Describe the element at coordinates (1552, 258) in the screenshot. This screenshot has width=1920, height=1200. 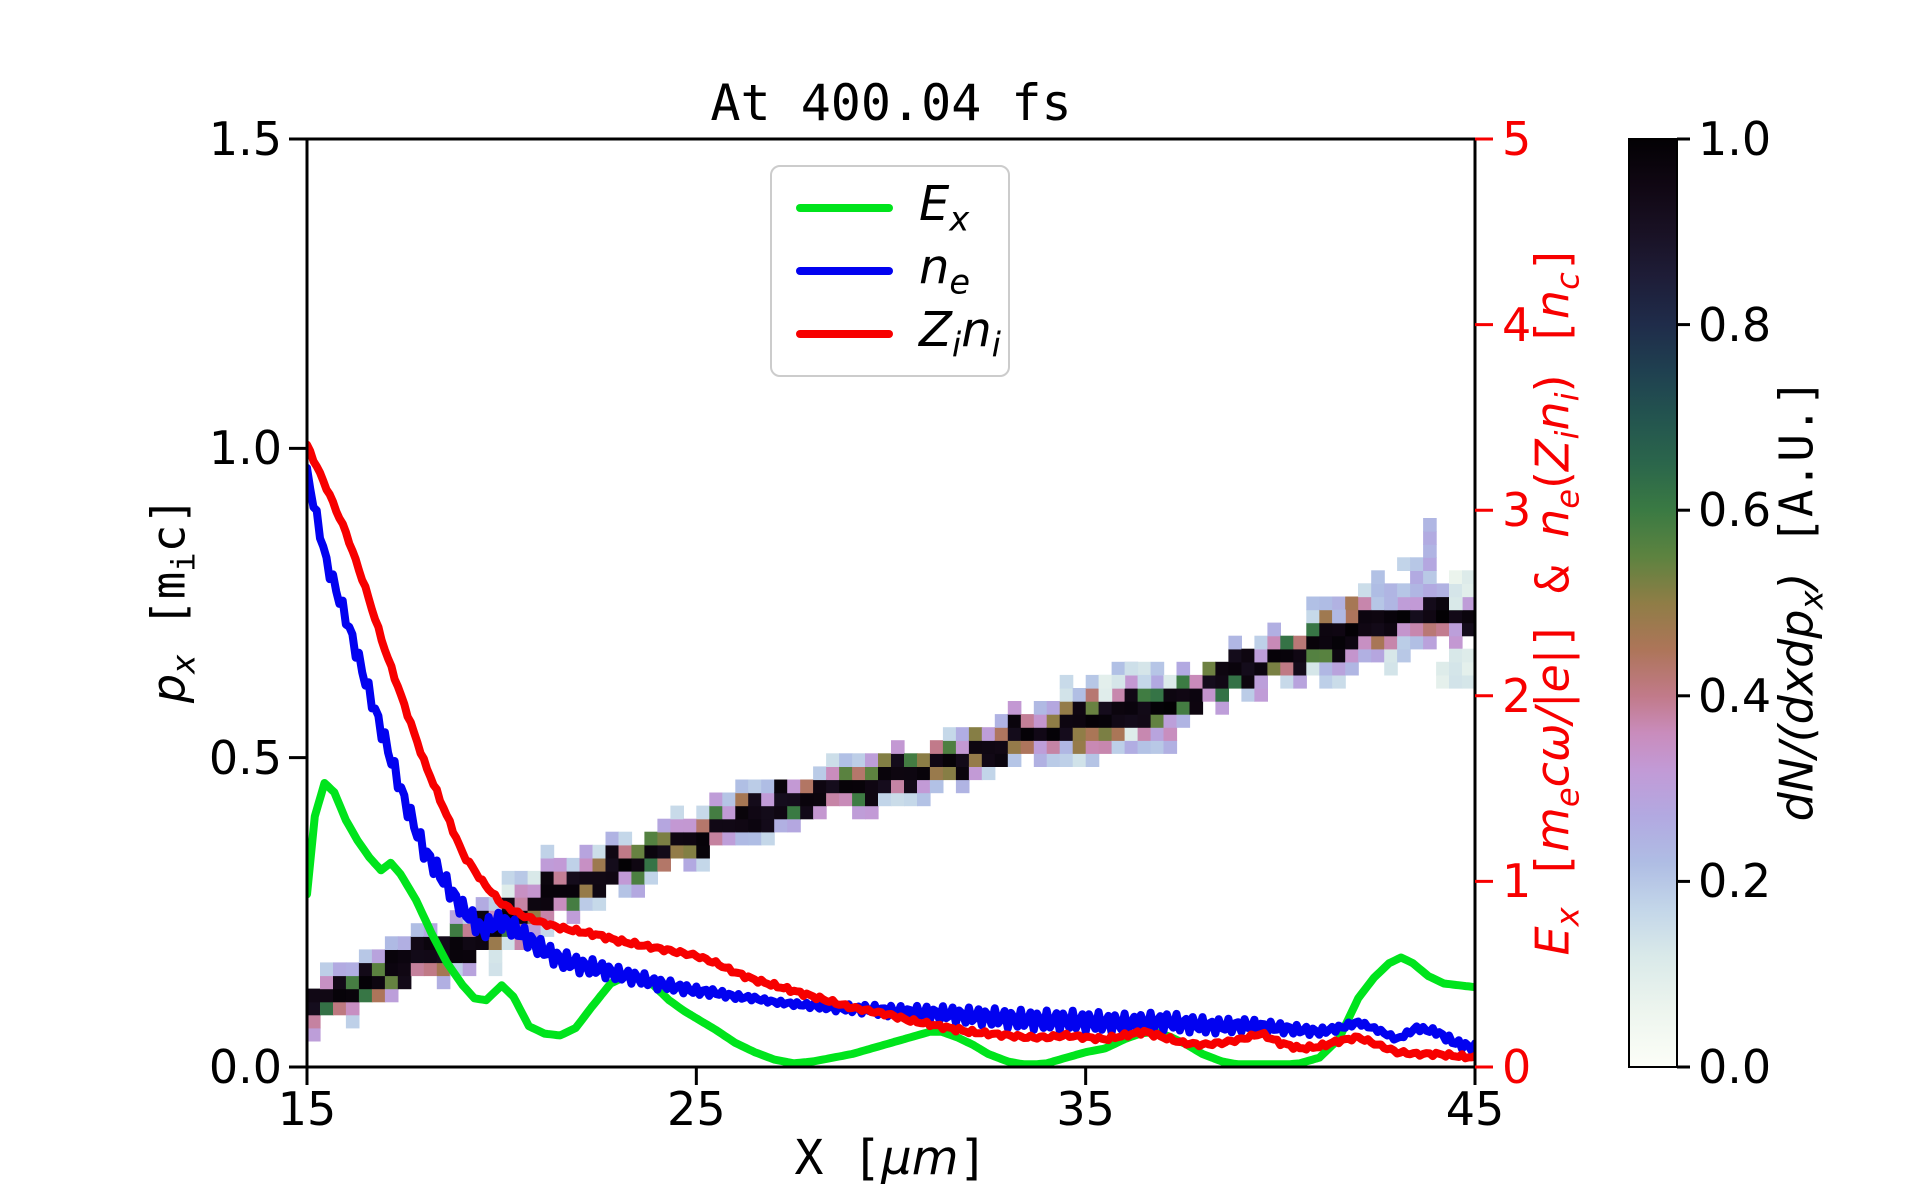
I see `y-axis-label-right-part: ]` at that location.